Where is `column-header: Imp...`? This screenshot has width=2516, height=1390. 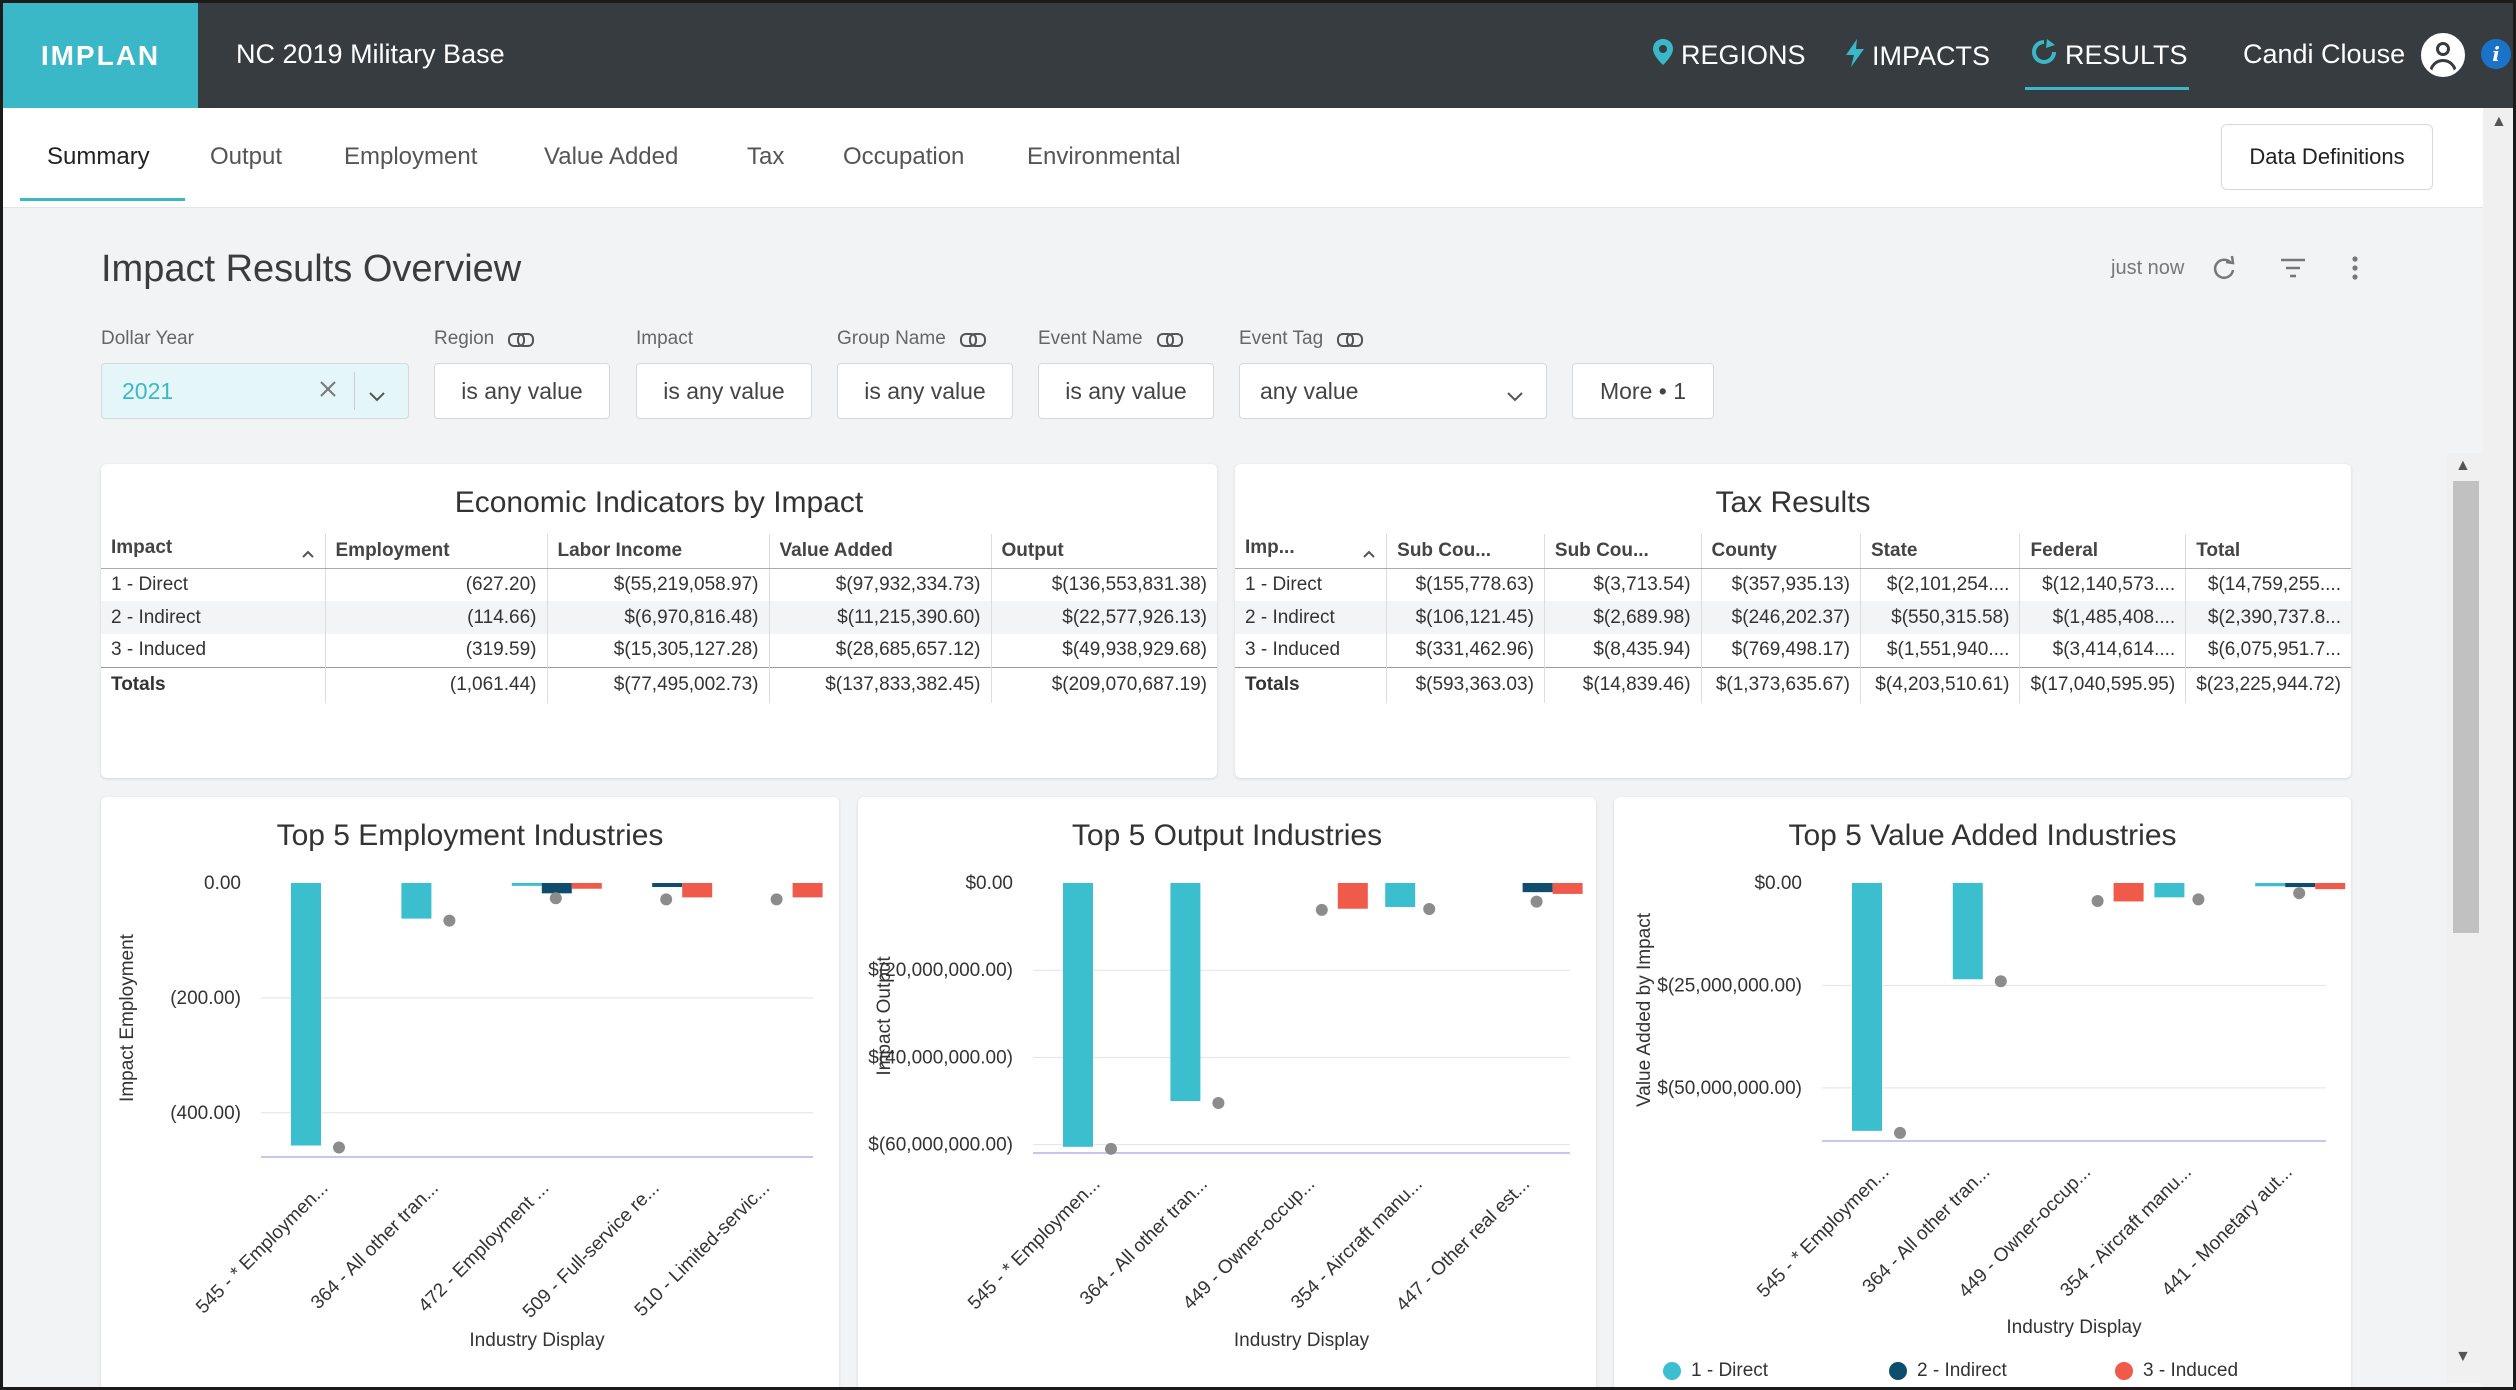
column-header: Imp... is located at coordinates (1311, 551).